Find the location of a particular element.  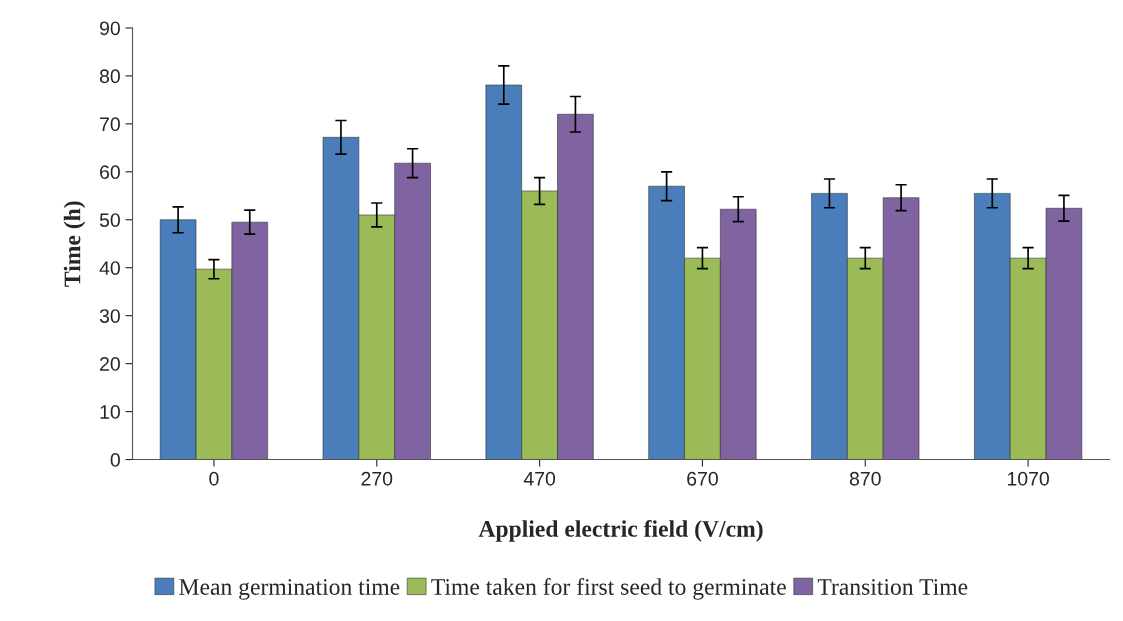

x-tick-label: 670 is located at coordinates (702, 478).